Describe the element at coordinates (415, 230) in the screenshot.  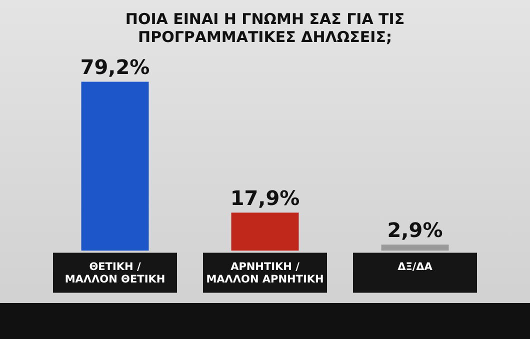
I see `data-label: 2,9%` at that location.